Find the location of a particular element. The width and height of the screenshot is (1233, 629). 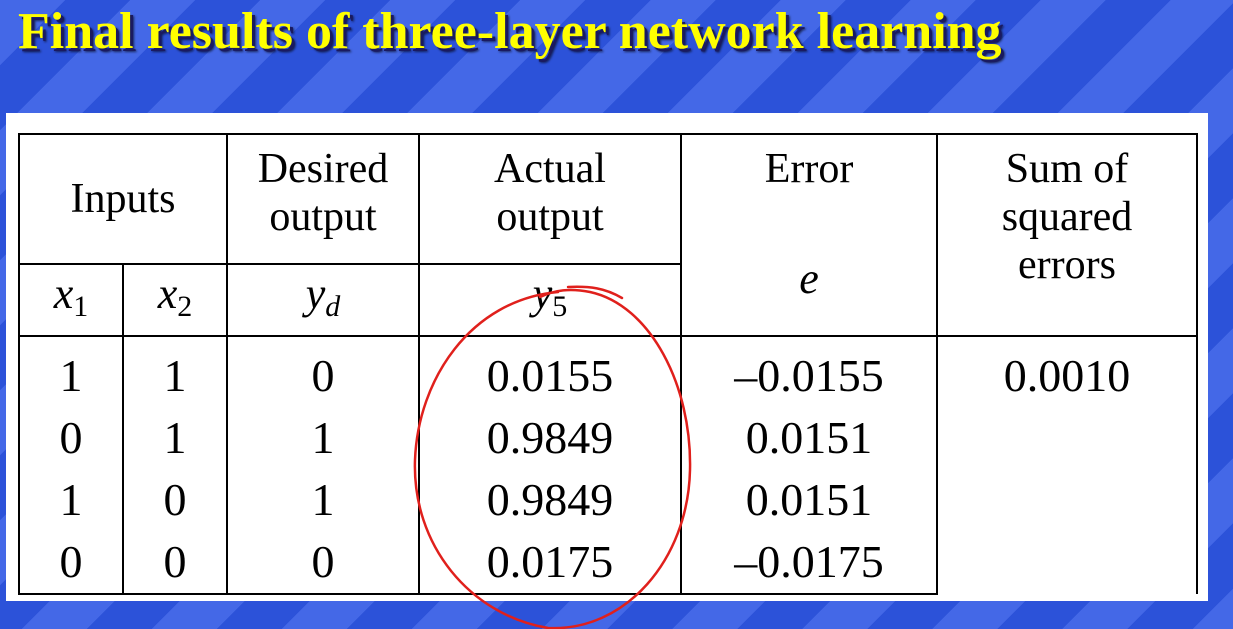

inputs-header-label: Inputs is located at coordinates (123, 199).